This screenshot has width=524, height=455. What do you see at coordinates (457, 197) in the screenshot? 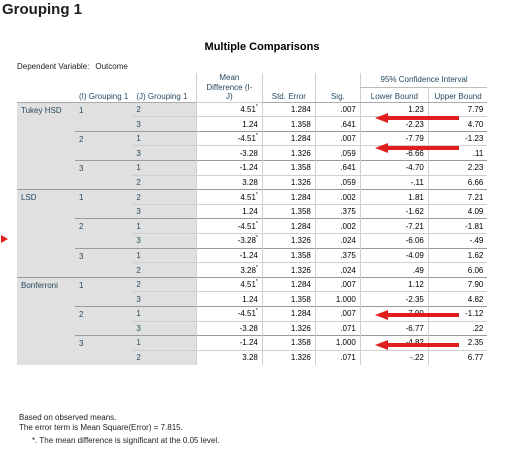
I see `upper-bound-cell: 7.21` at bounding box center [457, 197].